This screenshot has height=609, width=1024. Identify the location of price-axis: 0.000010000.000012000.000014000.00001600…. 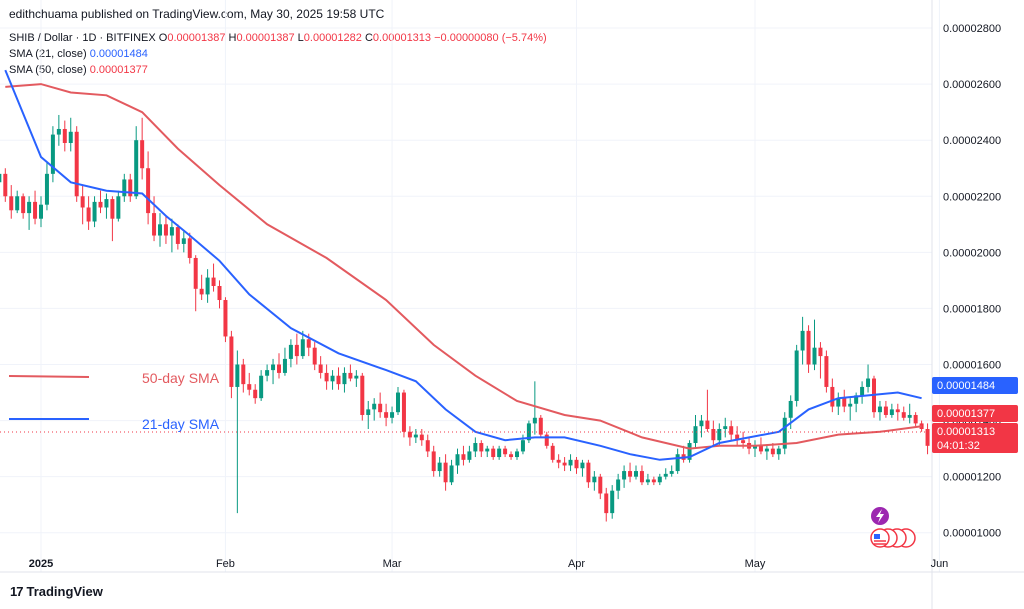
(972, 281).